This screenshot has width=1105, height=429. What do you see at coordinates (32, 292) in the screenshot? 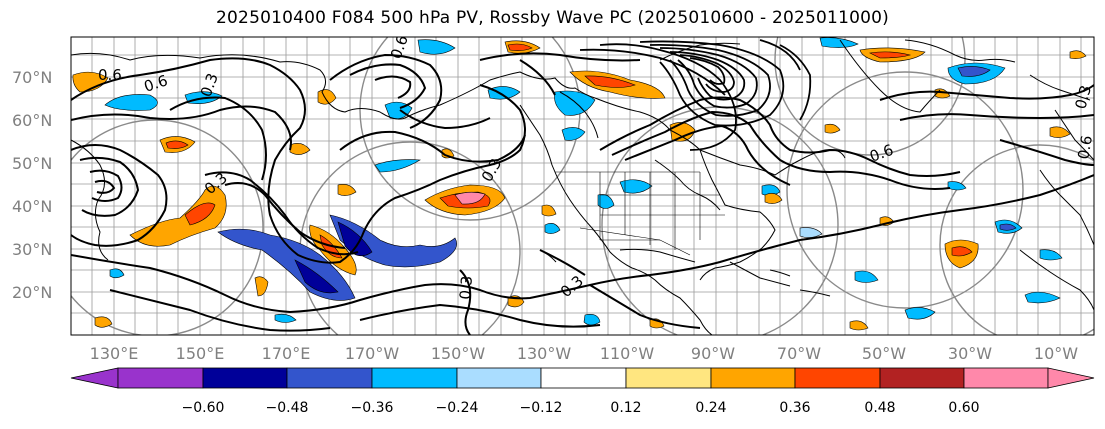
I see `latitude-label: 20°N` at bounding box center [32, 292].